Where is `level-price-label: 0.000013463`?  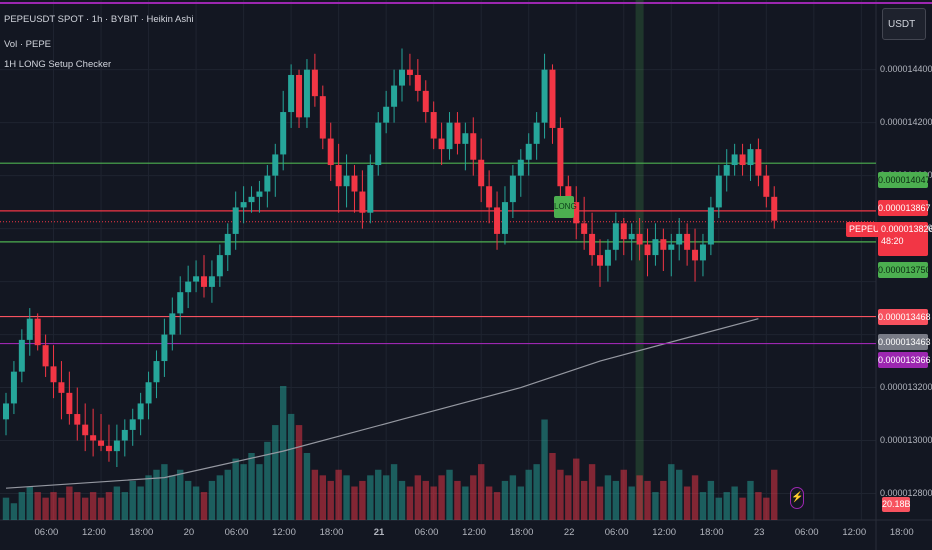 level-price-label: 0.000013463 is located at coordinates (904, 342).